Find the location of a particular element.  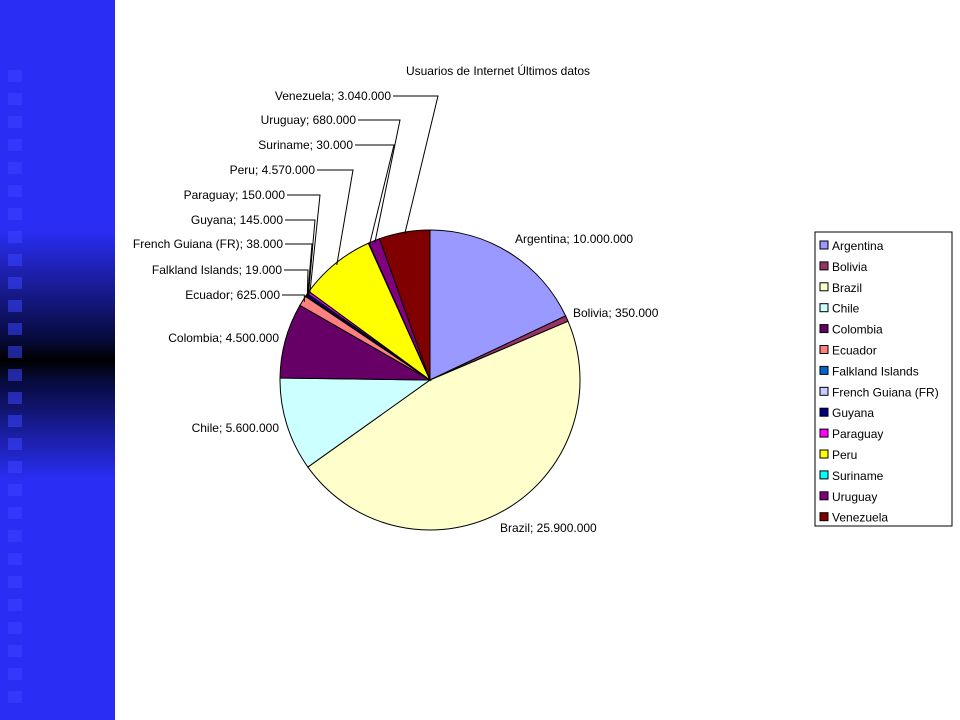

data-label-peru: Peru; 4.570.000 is located at coordinates (273, 170).